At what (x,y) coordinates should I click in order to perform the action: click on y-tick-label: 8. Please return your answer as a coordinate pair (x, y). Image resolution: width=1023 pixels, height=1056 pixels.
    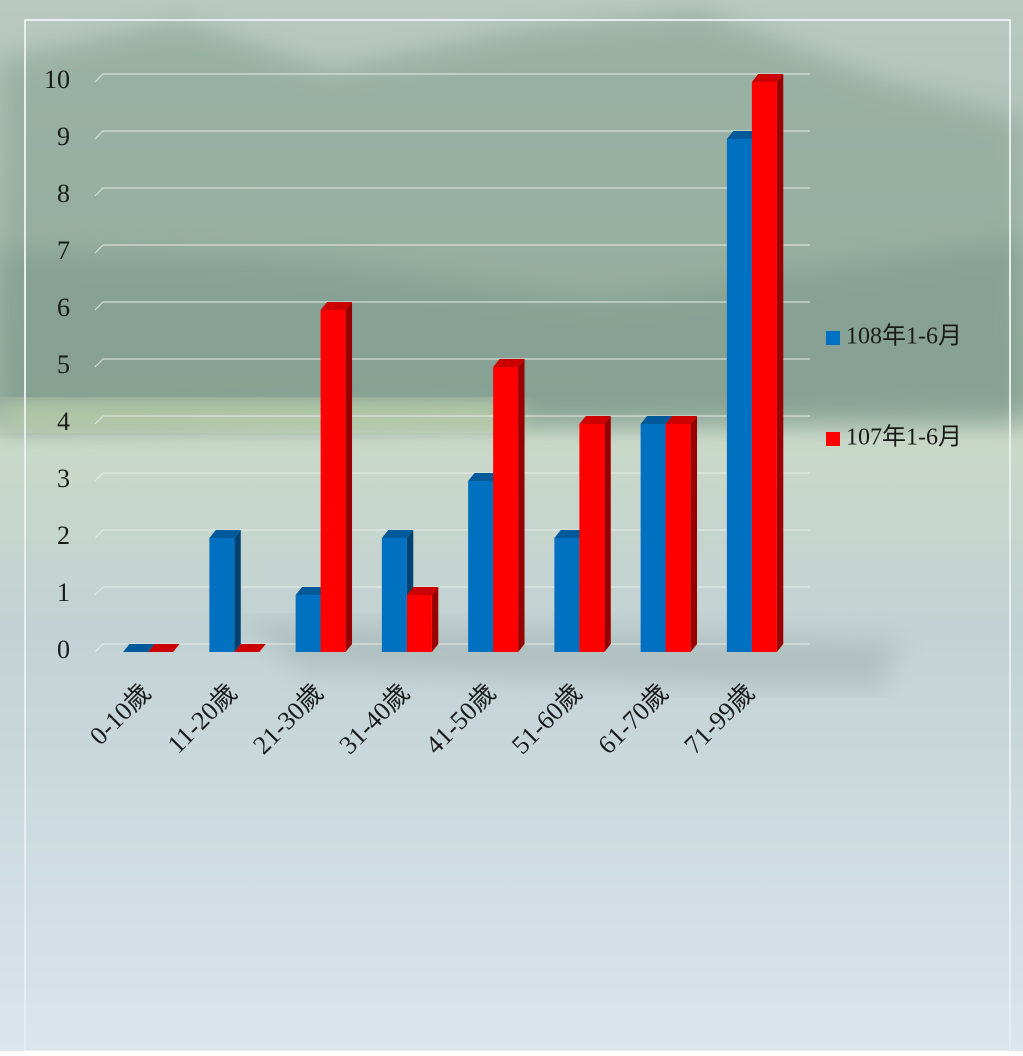
    Looking at the image, I should click on (63, 193).